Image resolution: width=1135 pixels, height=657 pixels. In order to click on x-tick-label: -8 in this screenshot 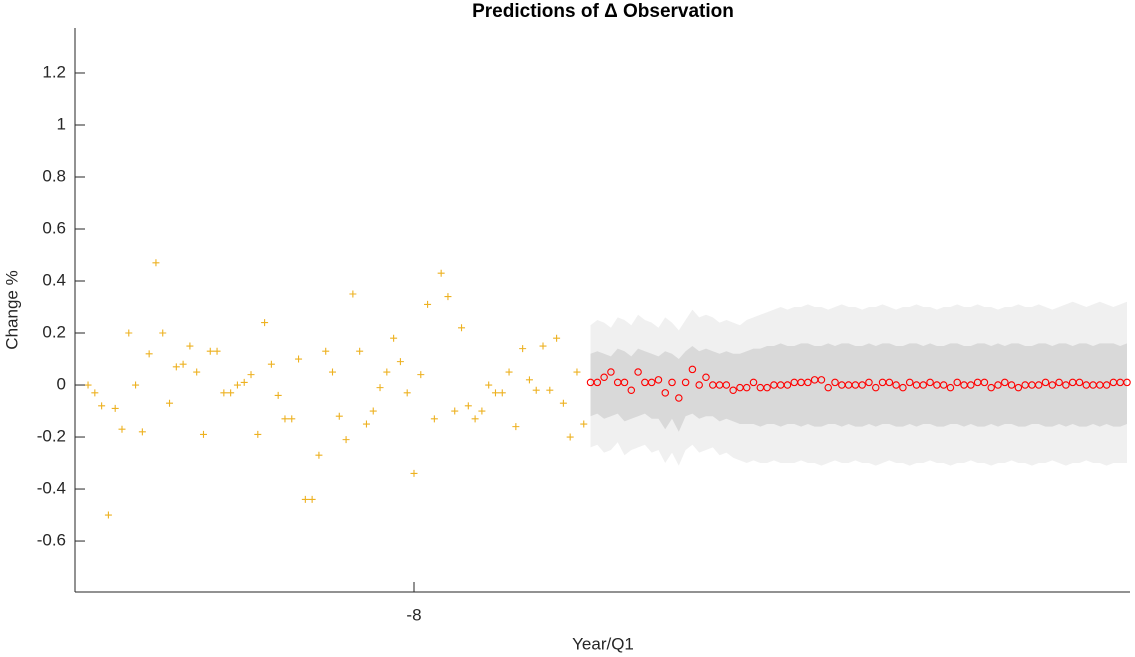, I will do `click(413, 614)`.